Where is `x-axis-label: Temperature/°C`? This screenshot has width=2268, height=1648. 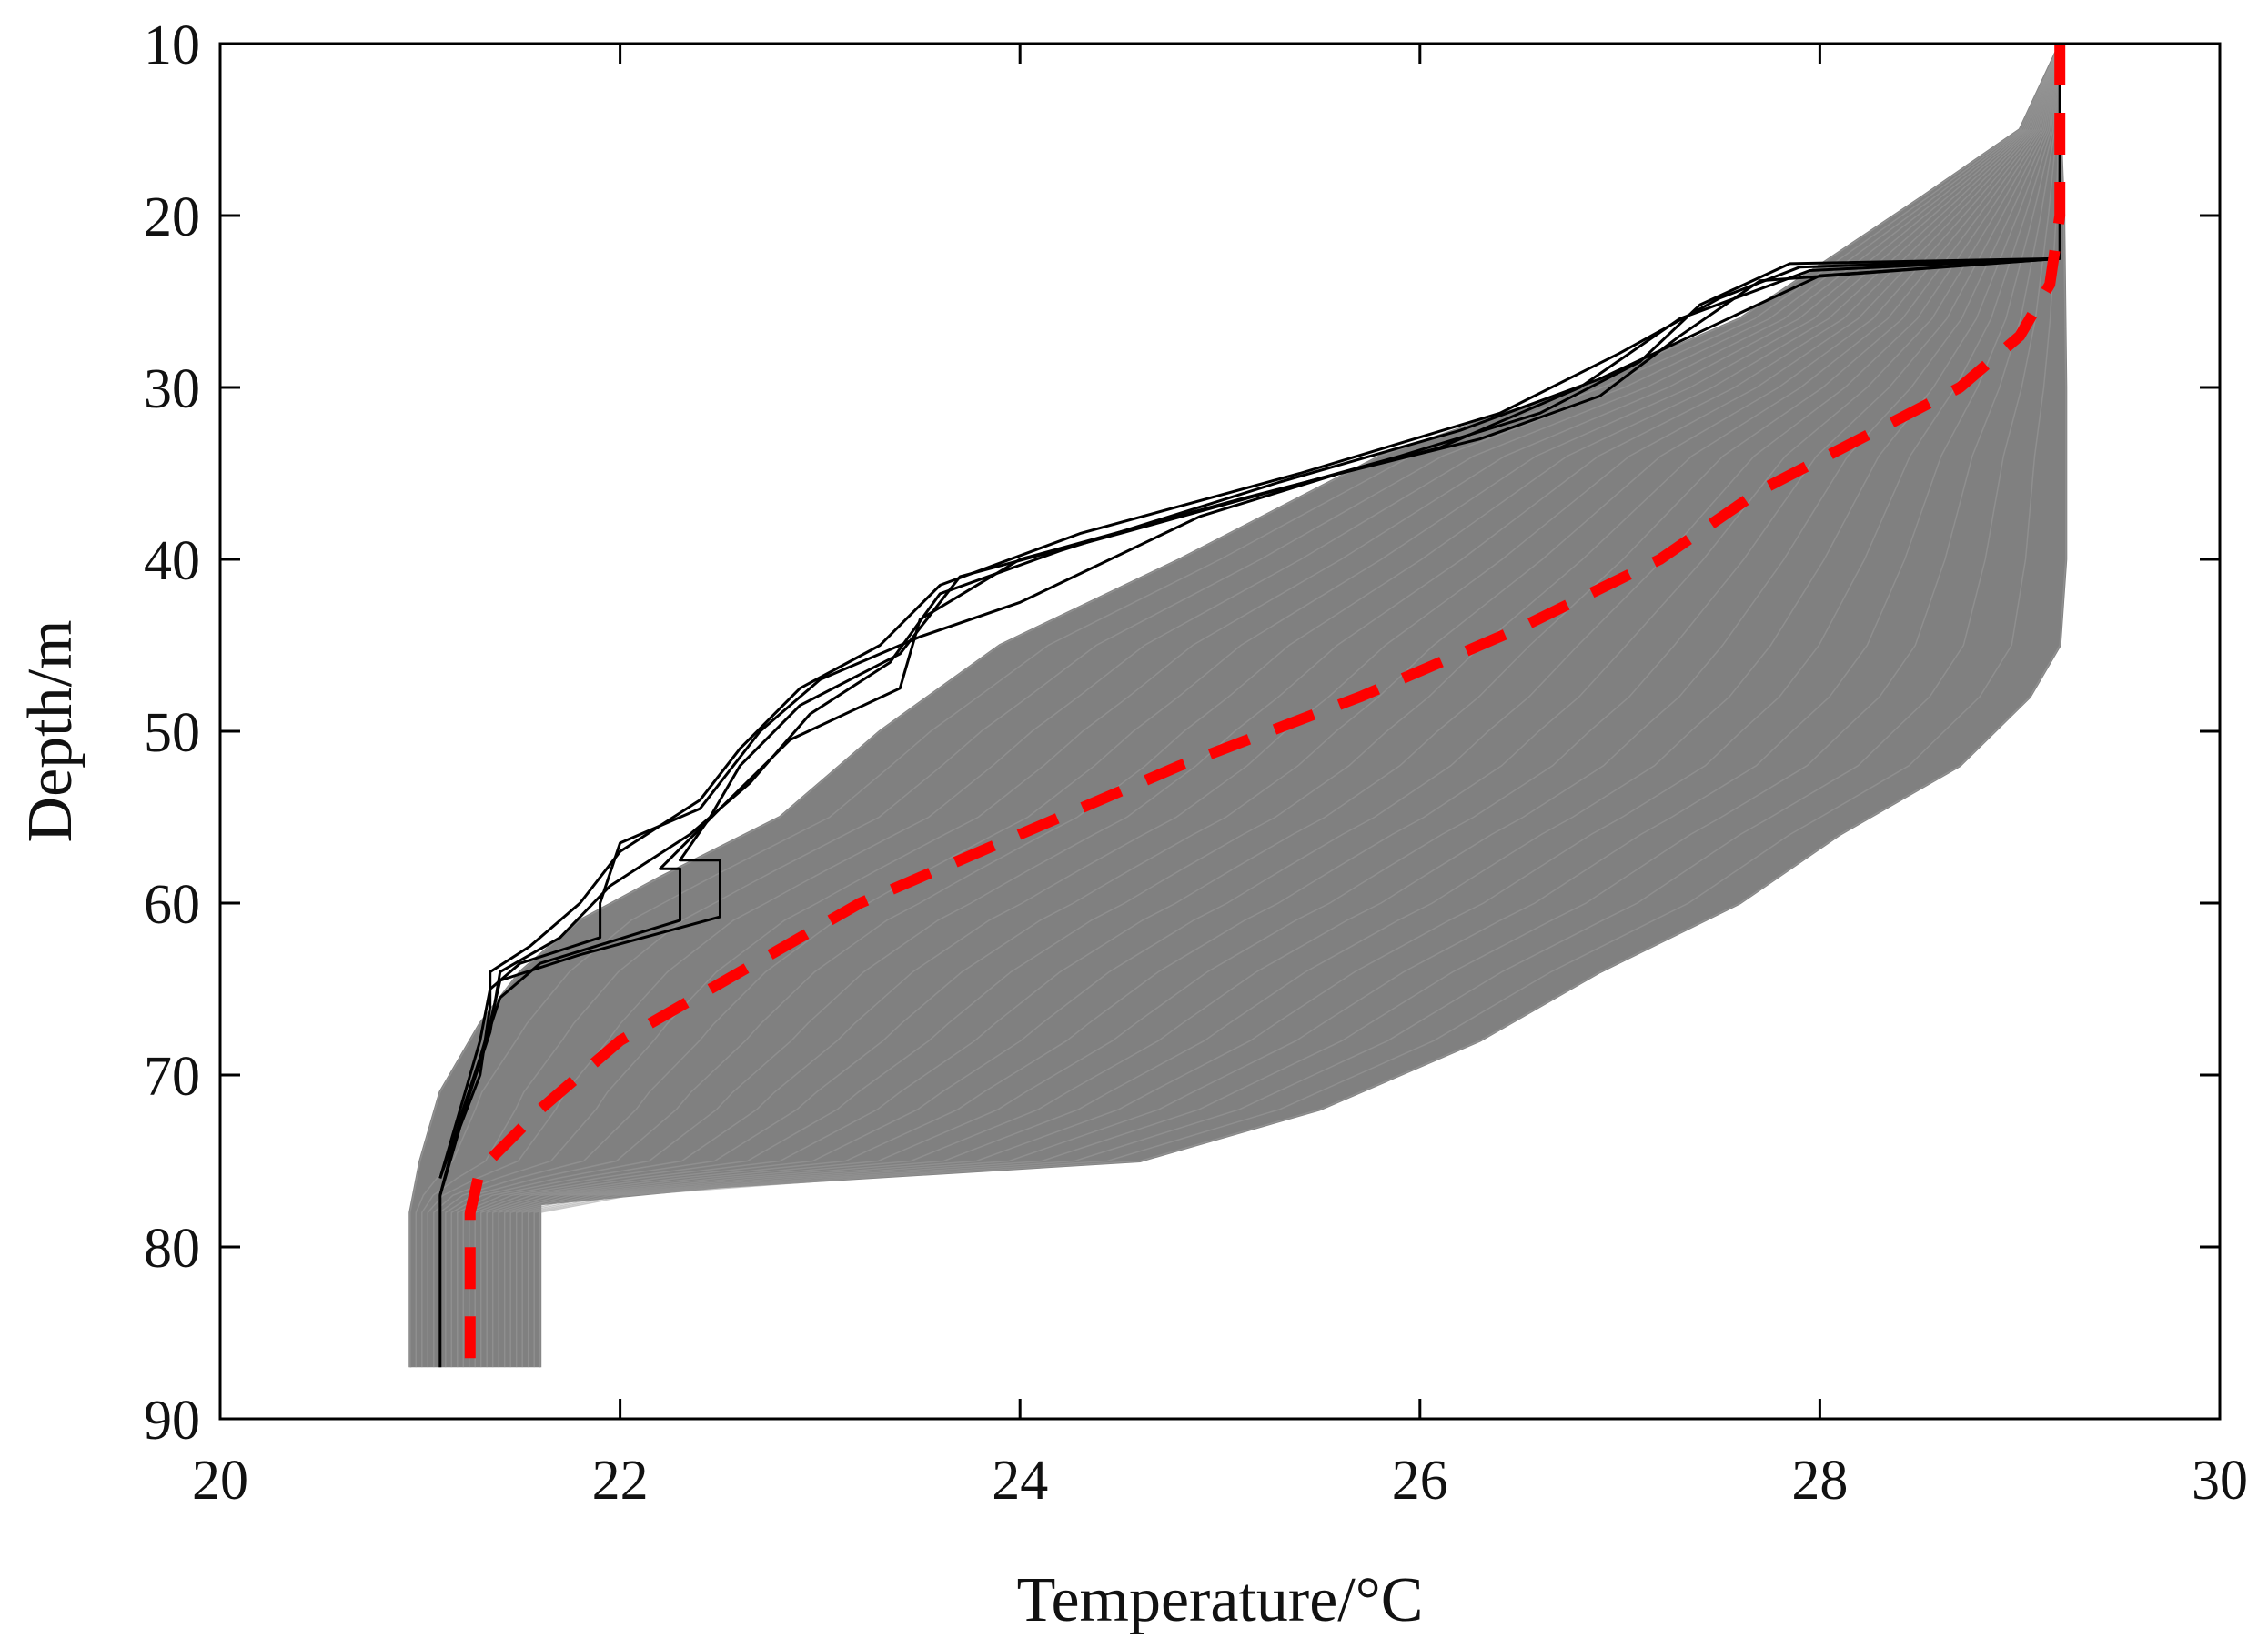 x-axis-label: Temperature/°C is located at coordinates (1221, 1600).